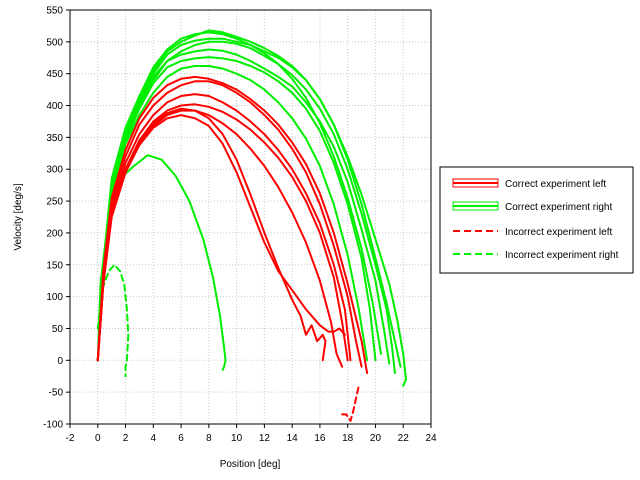 The height and width of the screenshot is (480, 640). I want to click on y-tick-label: -50, so click(56, 393).